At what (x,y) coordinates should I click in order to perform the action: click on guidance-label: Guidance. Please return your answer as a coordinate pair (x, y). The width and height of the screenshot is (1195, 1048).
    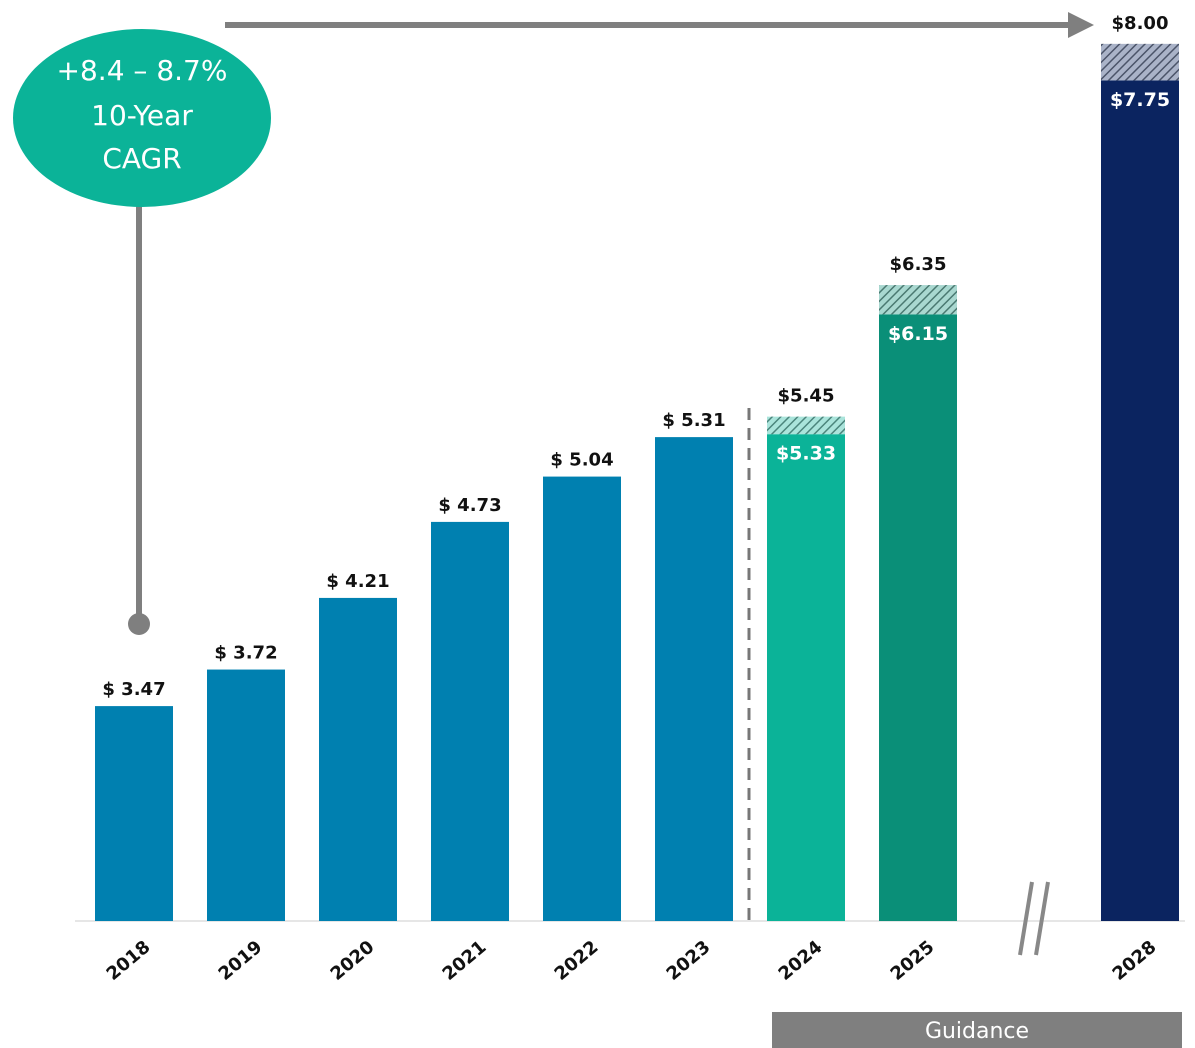
    Looking at the image, I should click on (977, 1031).